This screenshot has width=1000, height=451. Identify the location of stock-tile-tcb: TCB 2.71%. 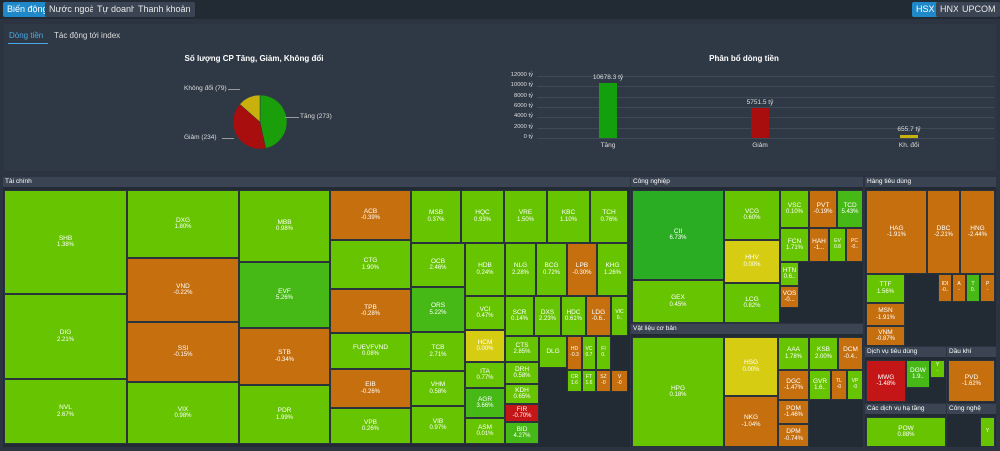
(438, 351).